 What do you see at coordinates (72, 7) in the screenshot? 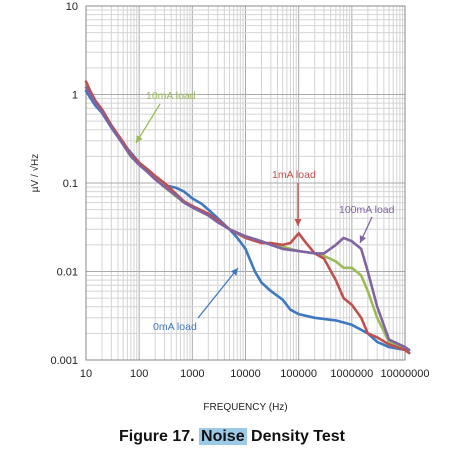
I see `y-tick-label: 10` at bounding box center [72, 7].